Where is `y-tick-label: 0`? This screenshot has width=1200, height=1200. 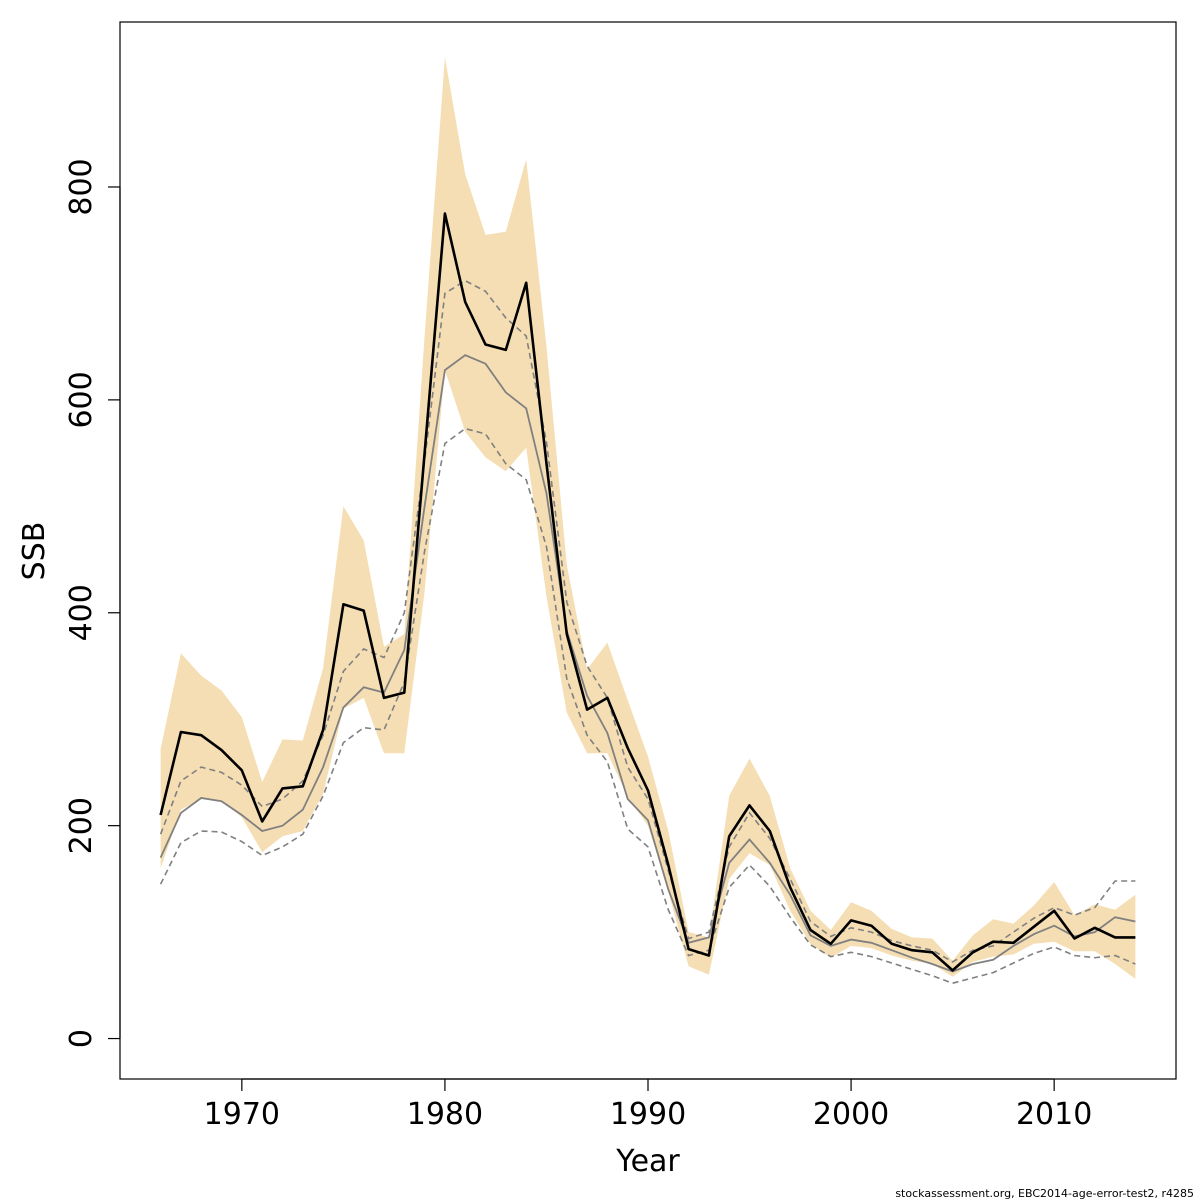 y-tick-label: 0 is located at coordinates (81, 1038).